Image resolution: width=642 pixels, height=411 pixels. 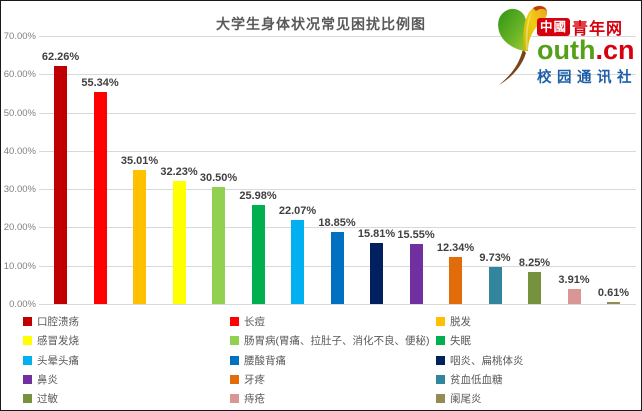 I want to click on bar-value-label: 25.98%, so click(x=258, y=195).